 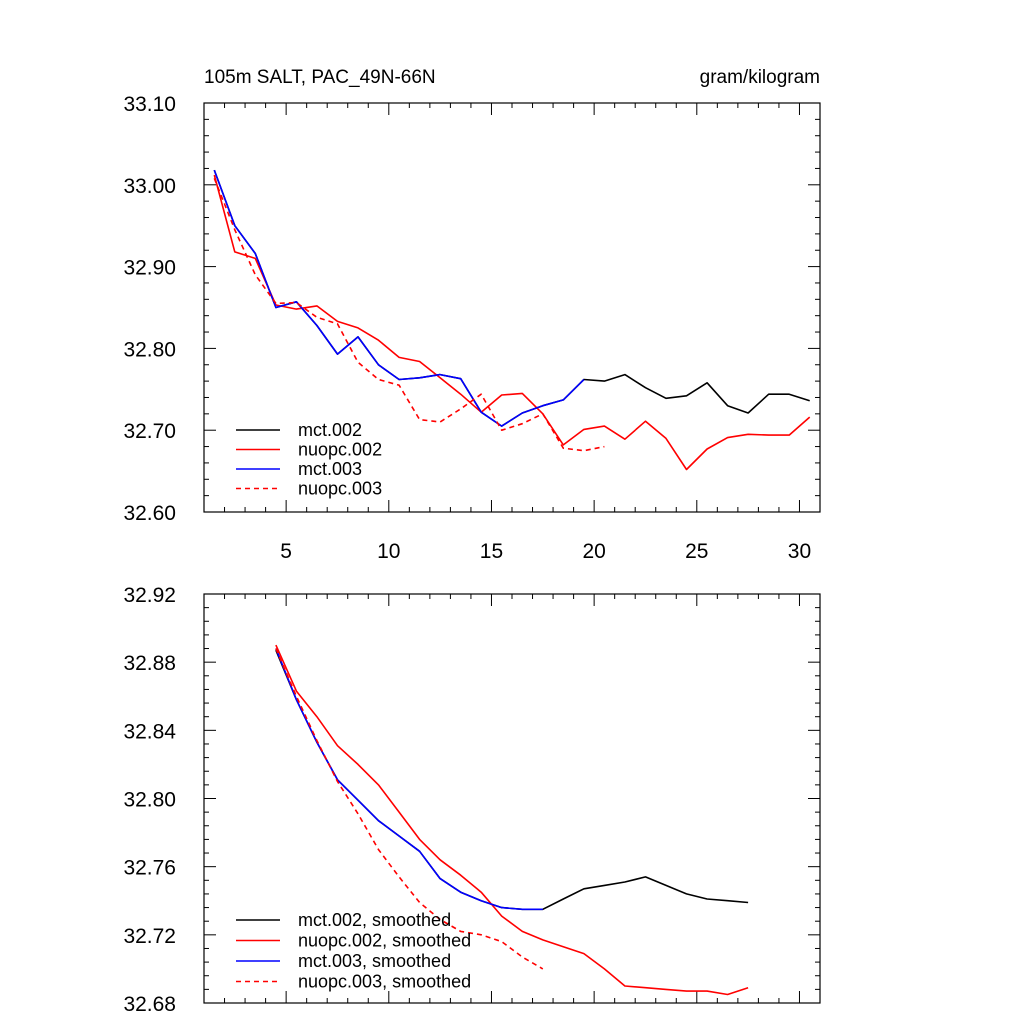 I want to click on top-y-tick-label: 32.90, so click(x=149, y=268).